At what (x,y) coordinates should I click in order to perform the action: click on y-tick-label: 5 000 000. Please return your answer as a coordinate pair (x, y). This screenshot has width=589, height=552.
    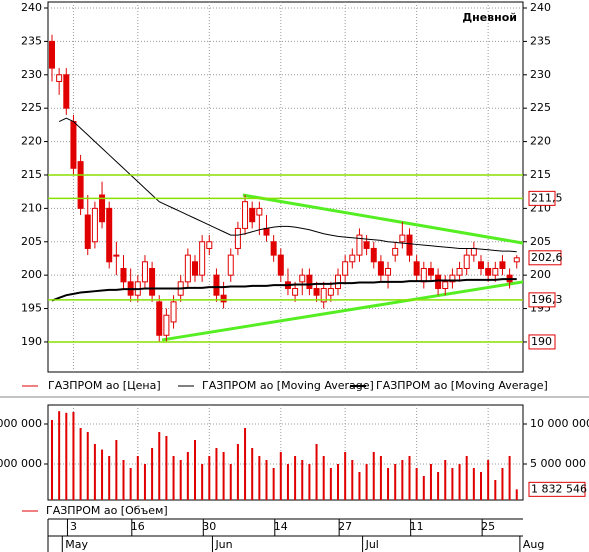
    Looking at the image, I should click on (21, 463).